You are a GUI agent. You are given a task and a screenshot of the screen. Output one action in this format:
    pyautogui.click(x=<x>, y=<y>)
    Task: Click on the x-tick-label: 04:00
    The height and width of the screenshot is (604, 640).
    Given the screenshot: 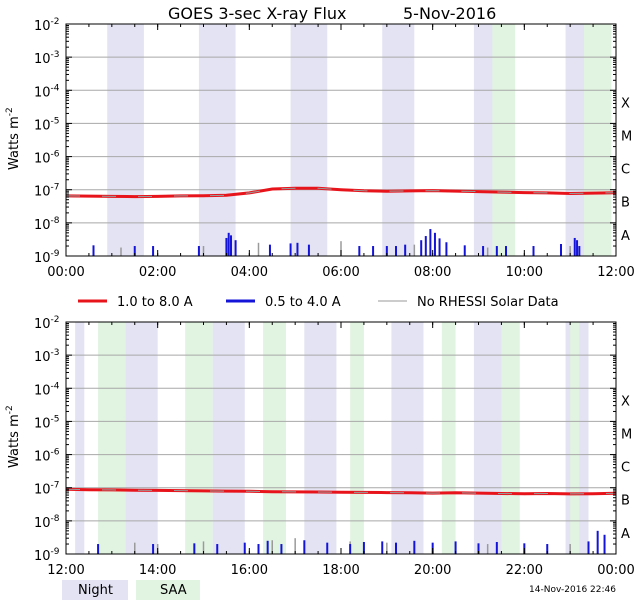 What is the action you would take?
    pyautogui.click(x=249, y=272)
    